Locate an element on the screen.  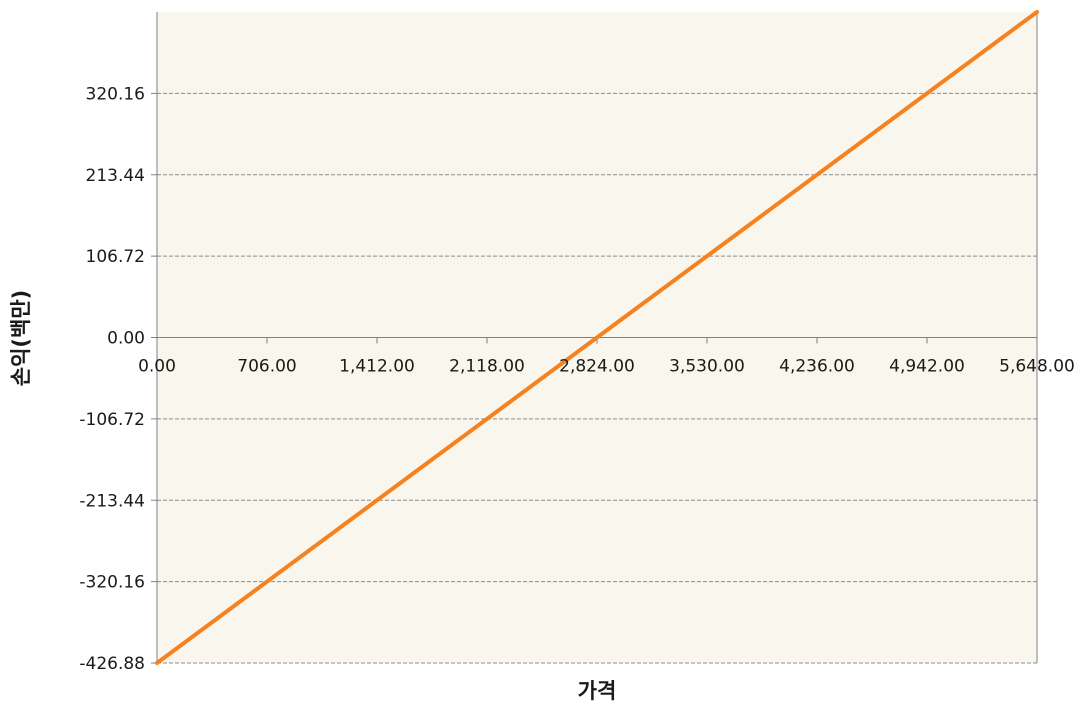
y-tick-label: 0.00 is located at coordinates (126, 339).